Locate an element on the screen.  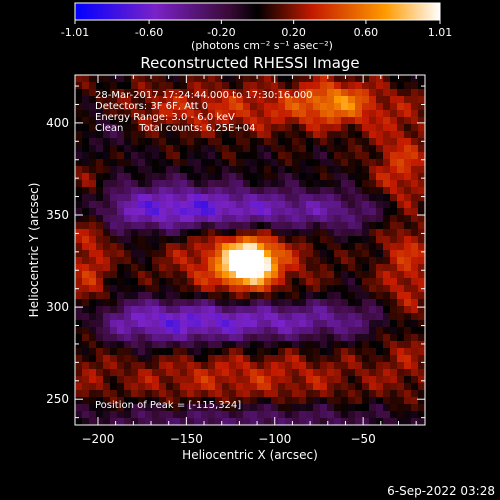
annotation-time-range: 28-Mar-2017 17:24:44.000 to 17:30:16.000 is located at coordinates (204, 95).